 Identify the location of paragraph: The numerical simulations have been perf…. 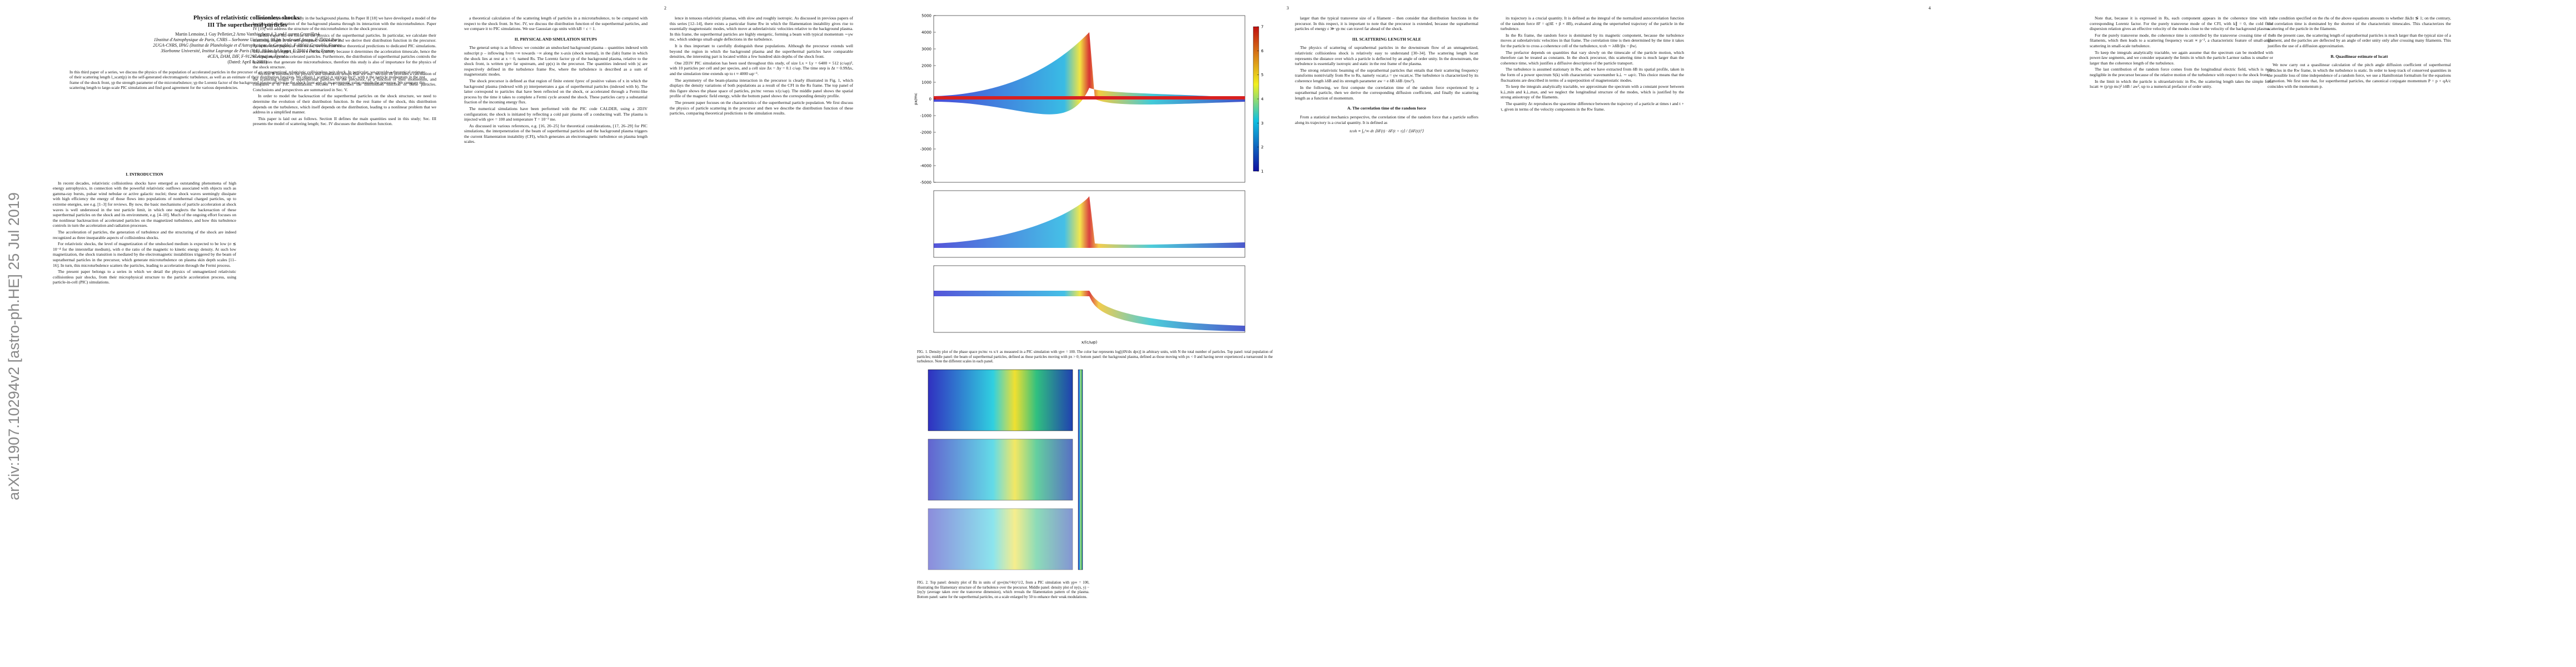
(555, 114).